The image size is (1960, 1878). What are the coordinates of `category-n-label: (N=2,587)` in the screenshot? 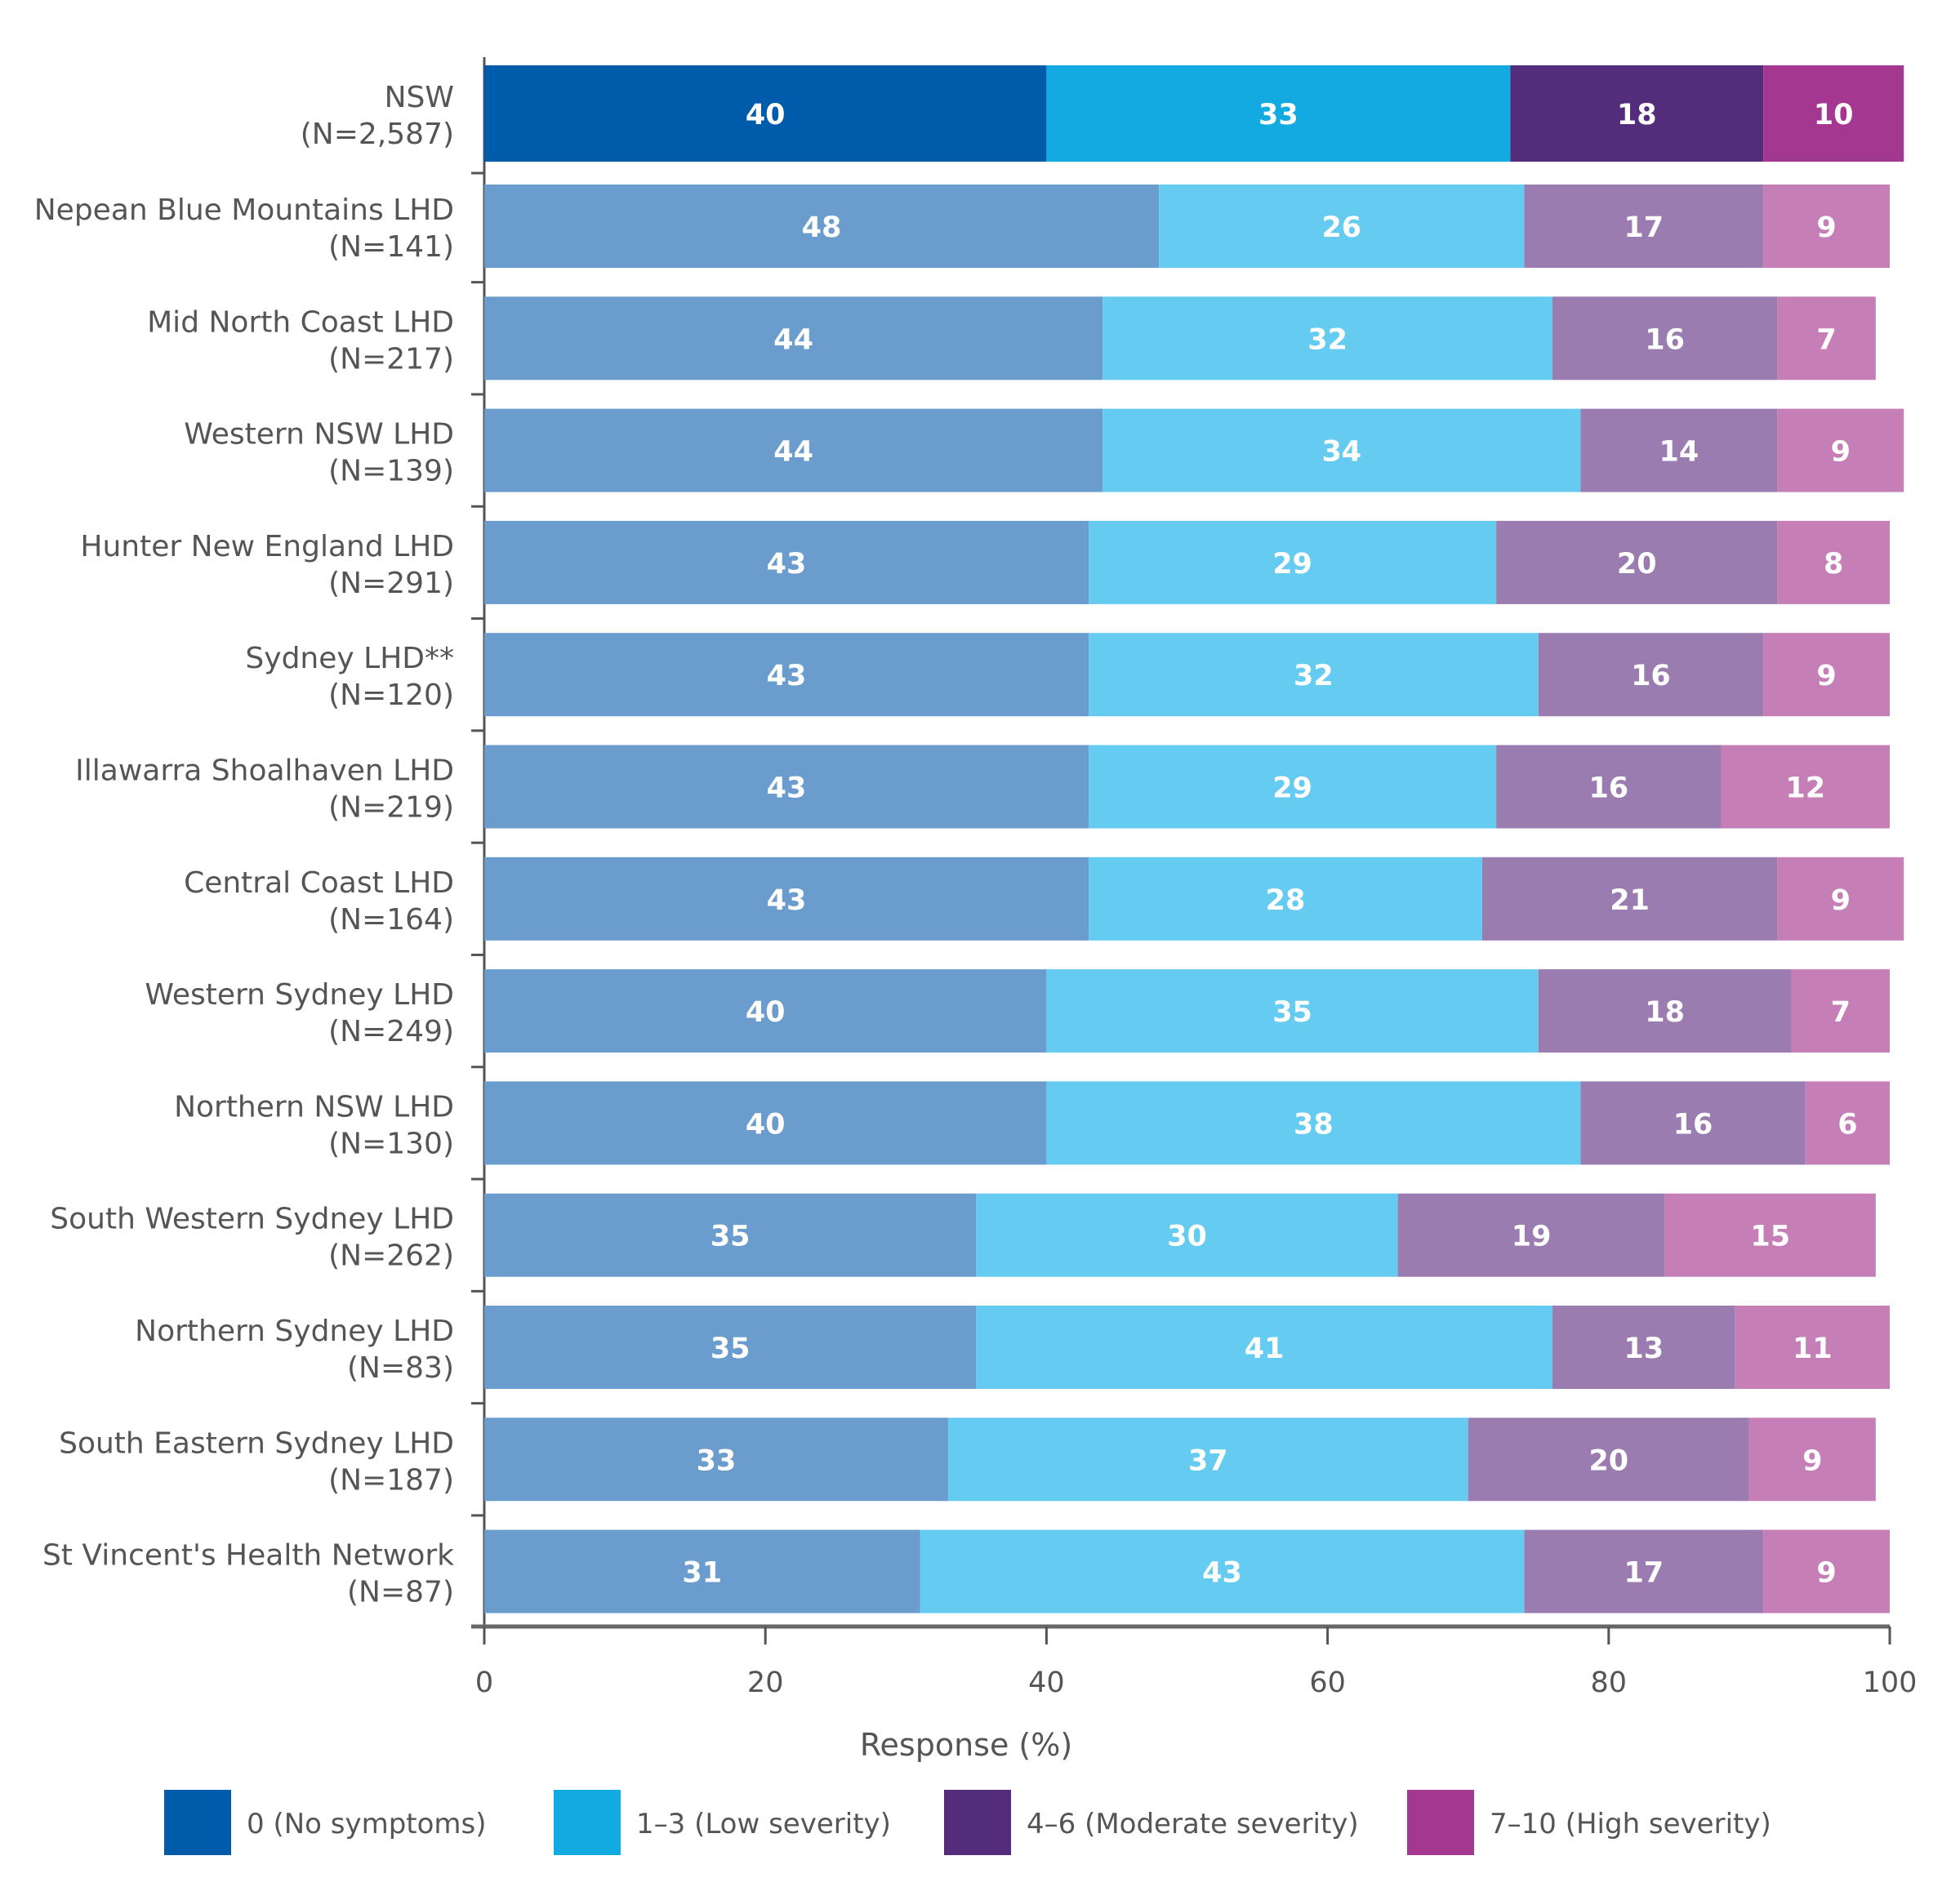 It's located at (377, 135).